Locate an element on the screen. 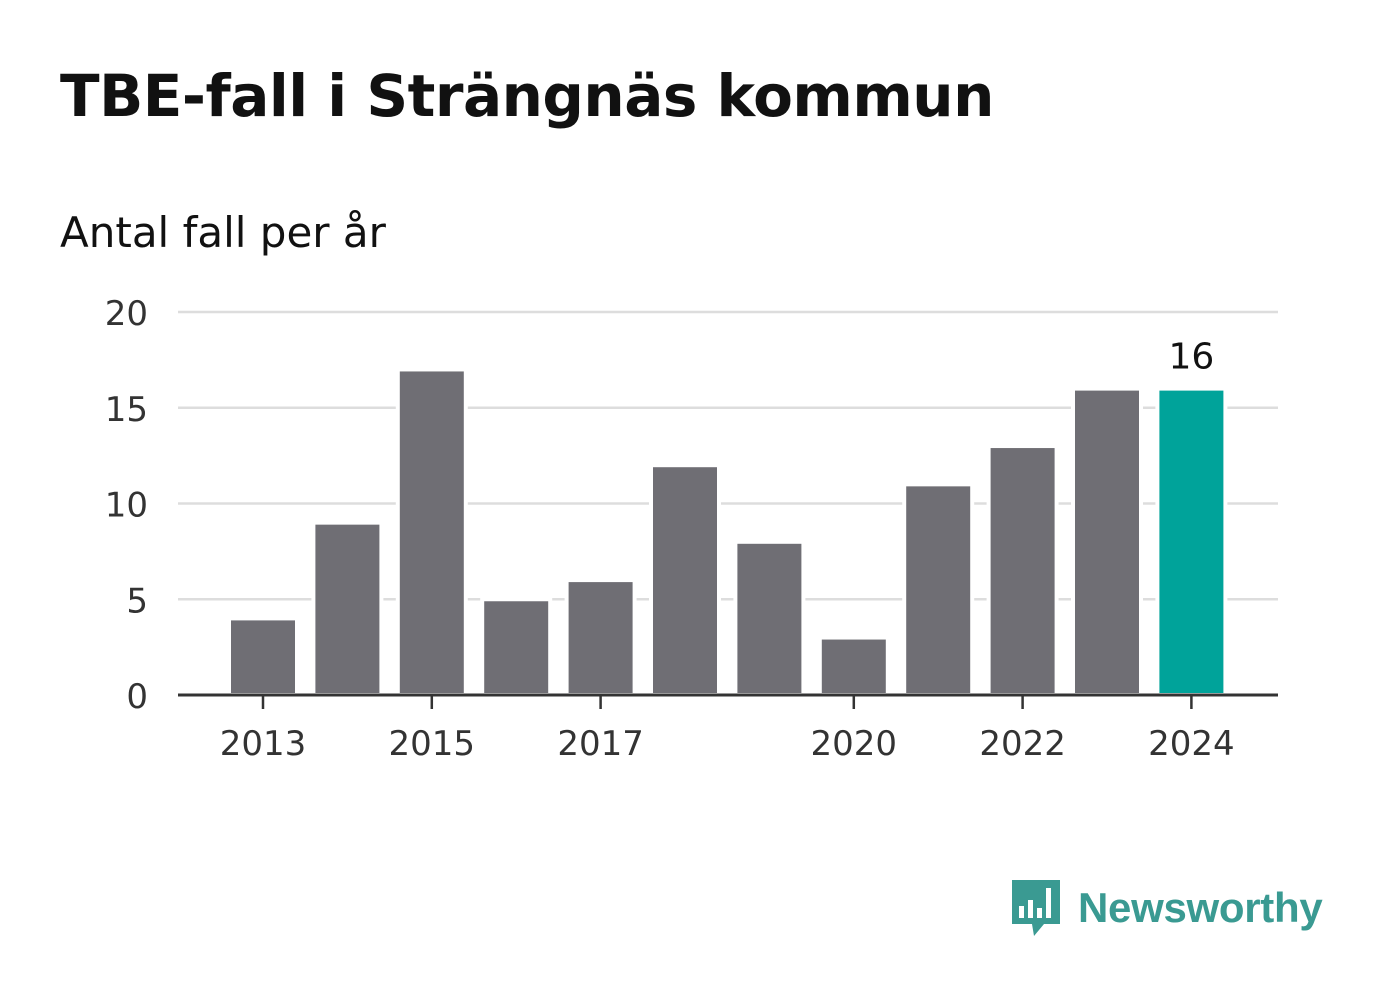  newsworthy-logo-icon is located at coordinates (1036, 908).